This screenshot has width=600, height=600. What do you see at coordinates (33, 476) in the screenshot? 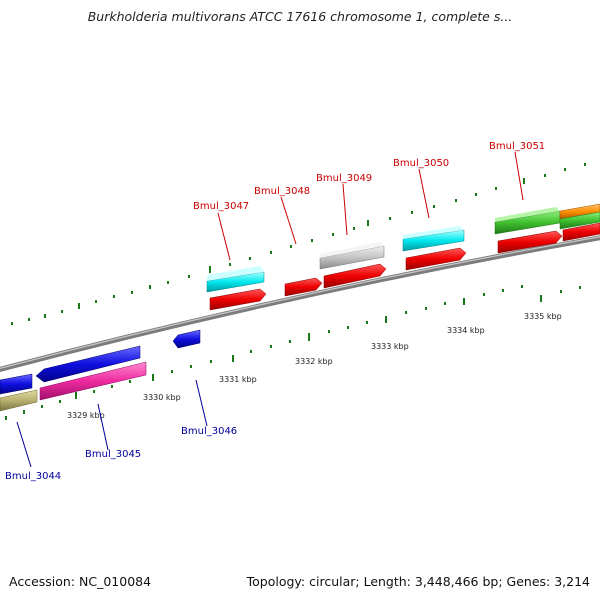
I see `reverse-gene-label: Bmul_3044` at bounding box center [33, 476].